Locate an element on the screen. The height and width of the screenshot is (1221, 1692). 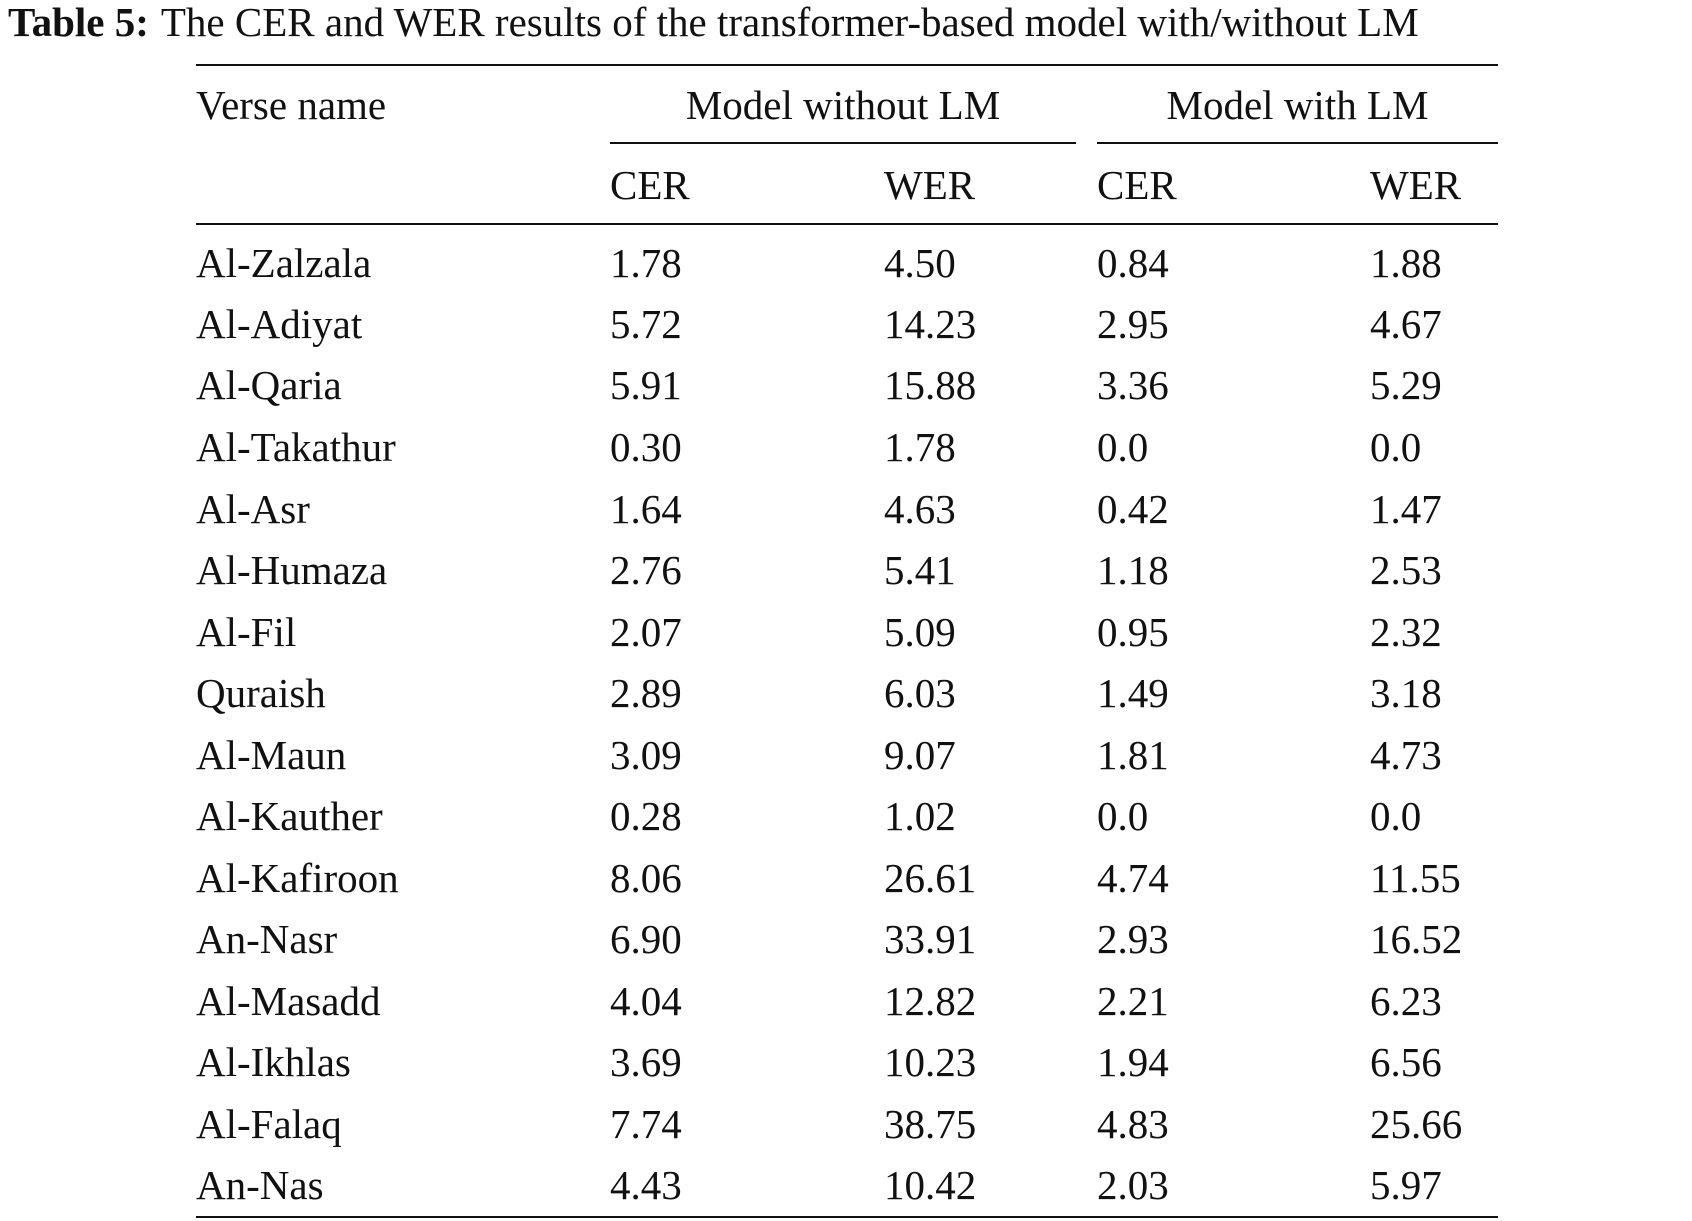
wer-lm-cell: 2.53 is located at coordinates (1406, 570).